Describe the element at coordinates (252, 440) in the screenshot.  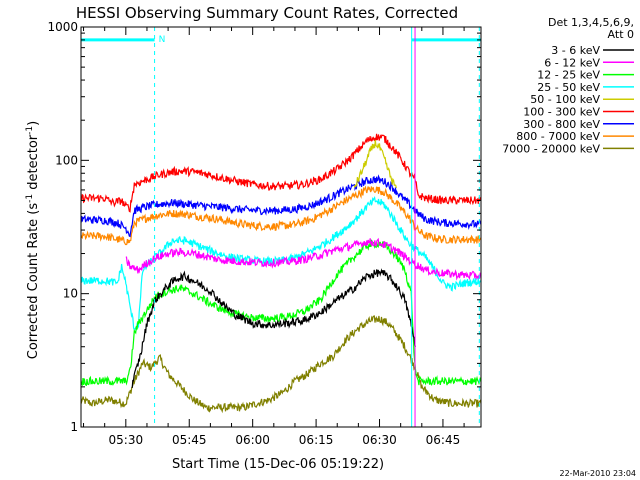
I see `x-tick-label: 06:00` at that location.